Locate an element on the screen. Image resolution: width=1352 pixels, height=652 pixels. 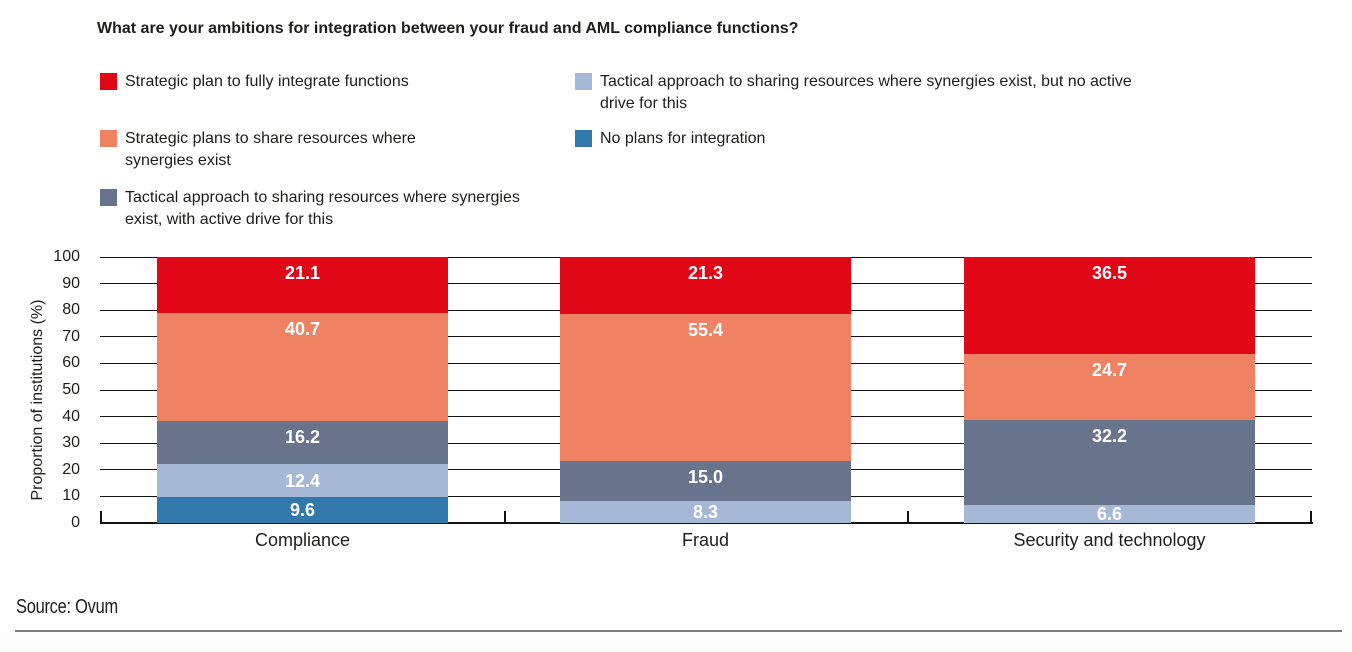
bar-segment: 21.3 is located at coordinates (705, 285).